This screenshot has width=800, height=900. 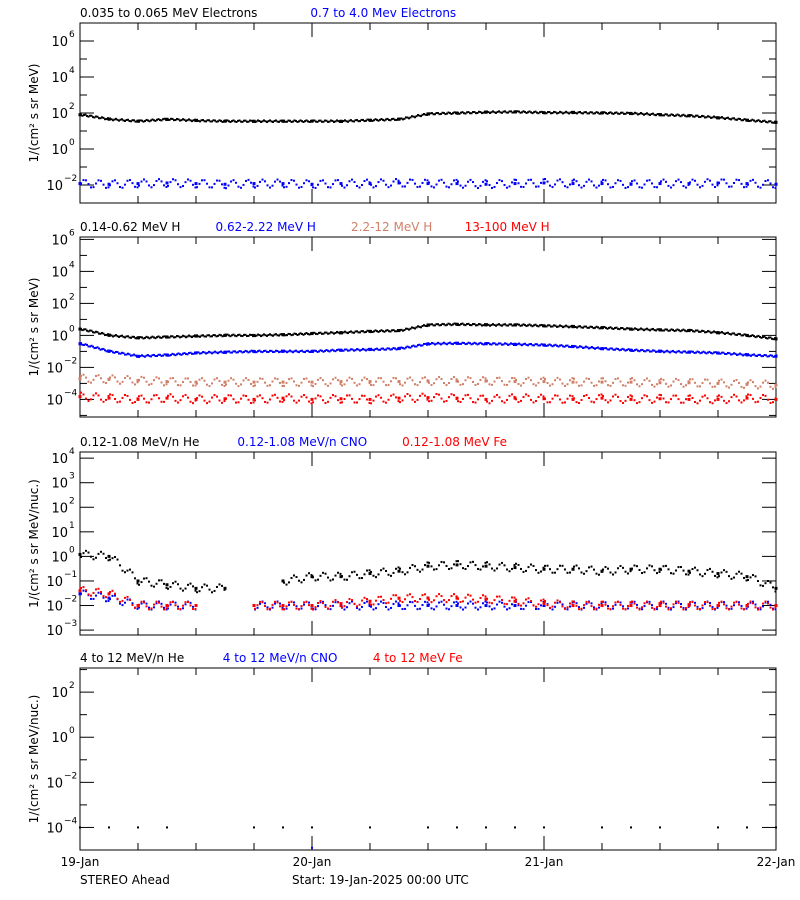 I want to click on y-tick-label: 10, so click(x=54, y=582).